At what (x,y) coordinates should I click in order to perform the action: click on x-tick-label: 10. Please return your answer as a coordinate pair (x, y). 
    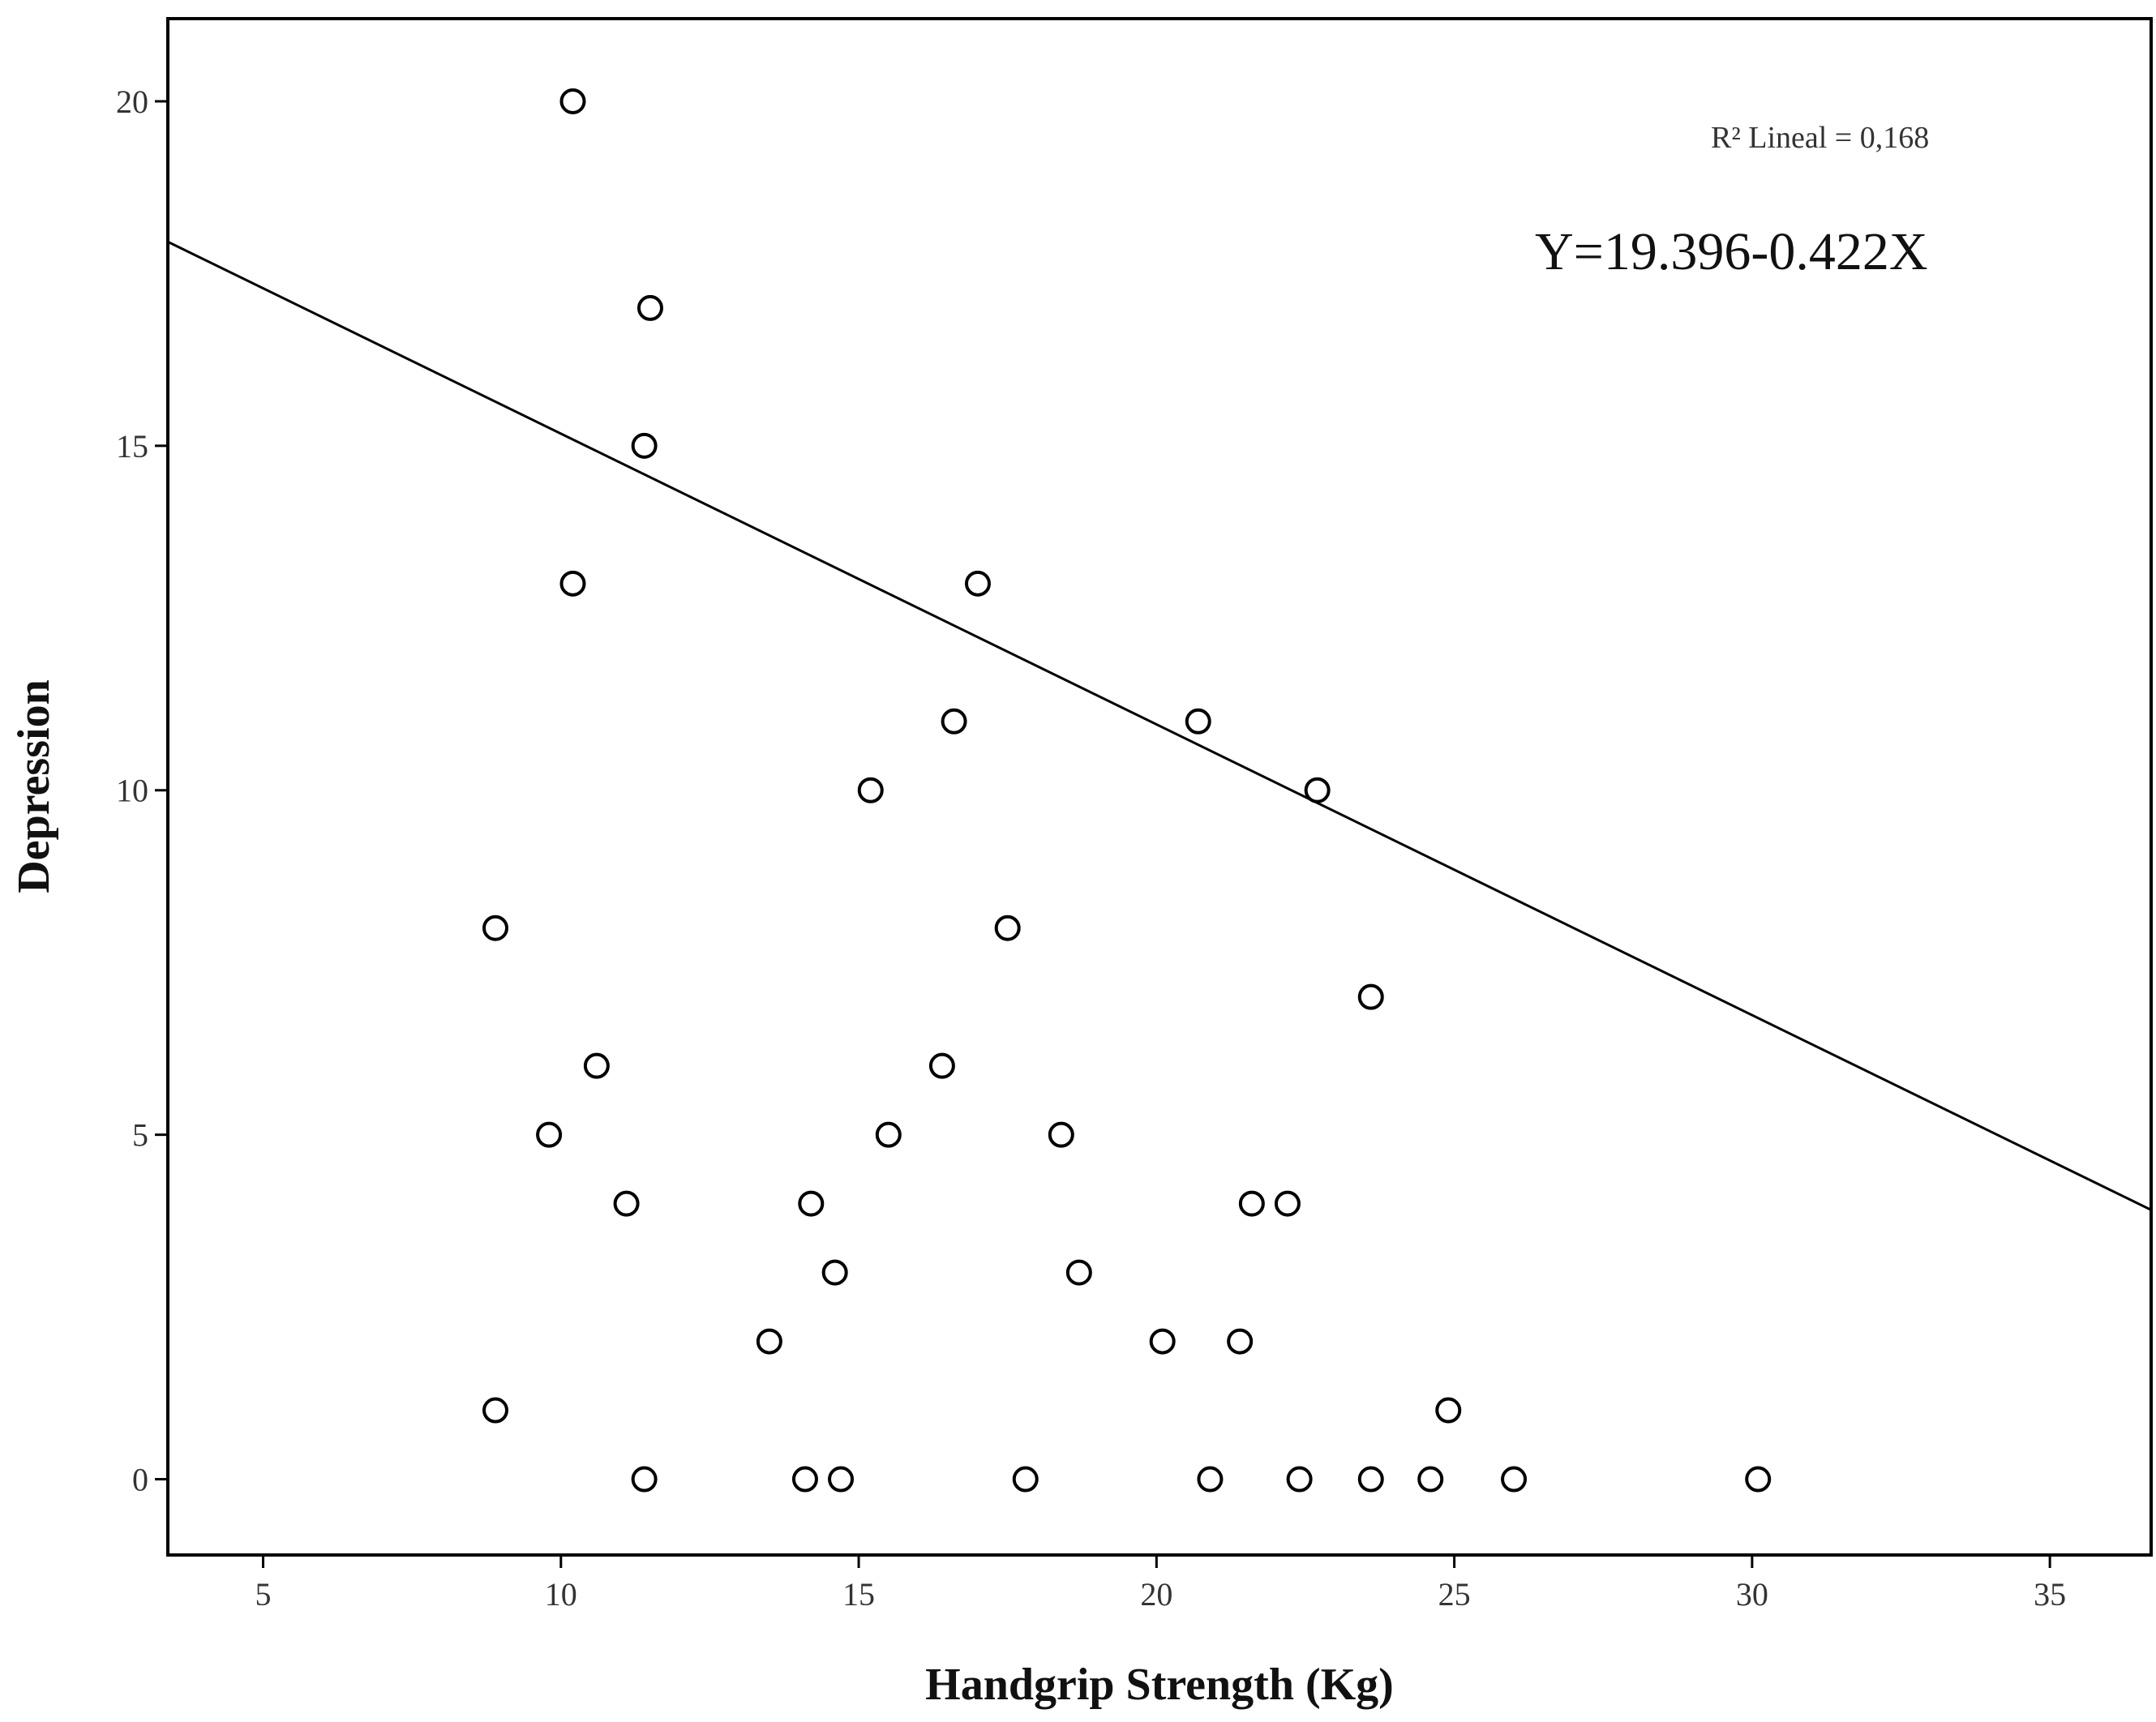
    Looking at the image, I should click on (561, 1595).